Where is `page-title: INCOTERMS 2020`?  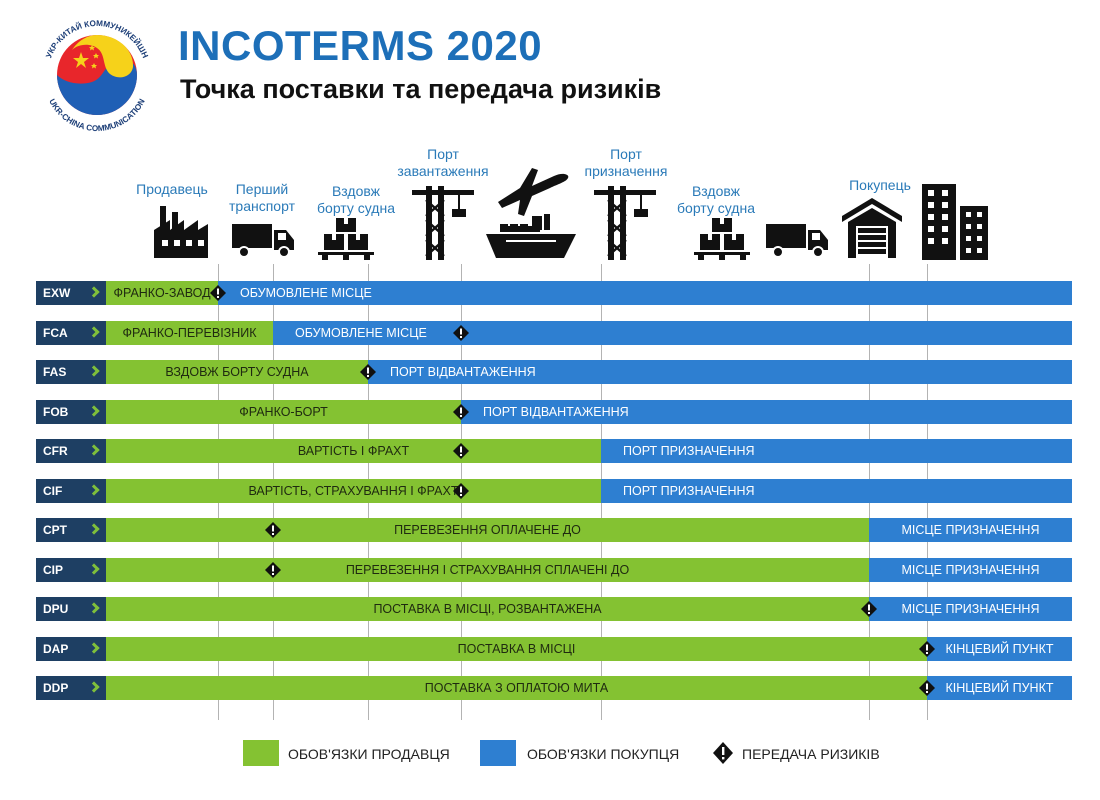 page-title: INCOTERMS 2020 is located at coordinates (360, 45).